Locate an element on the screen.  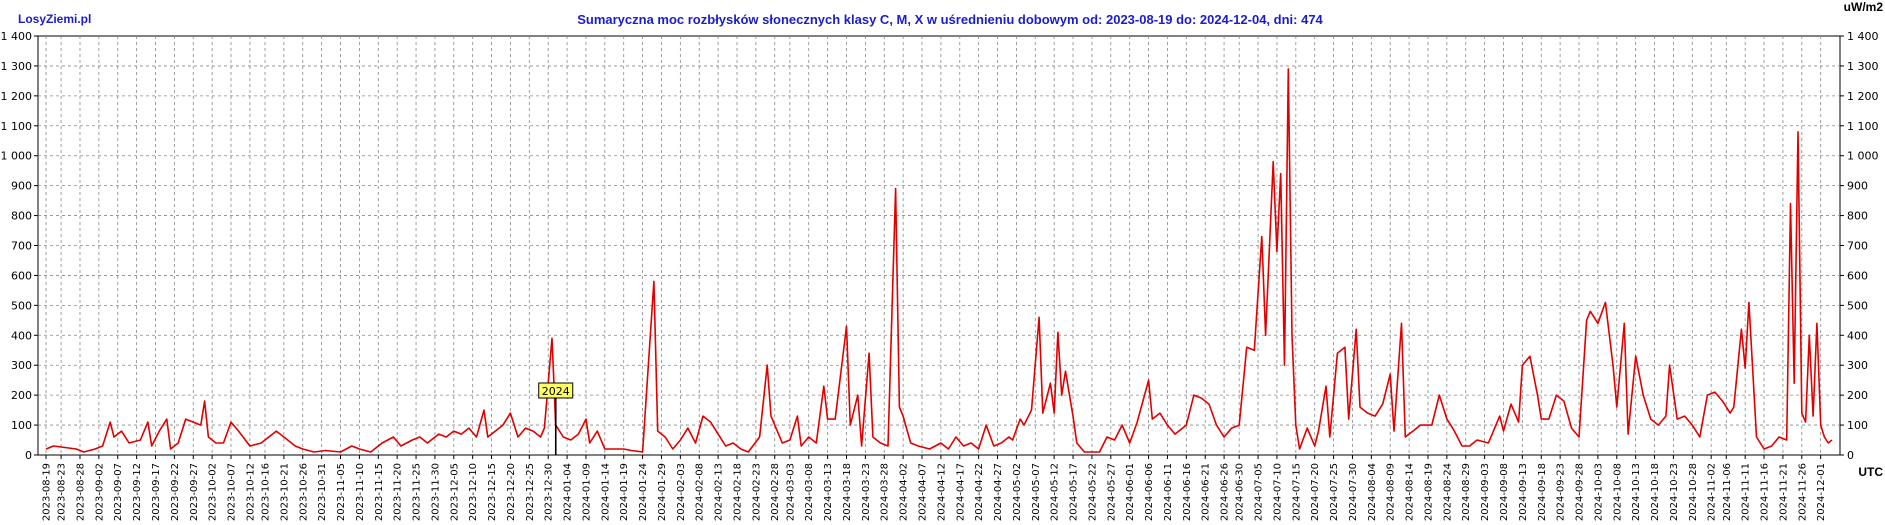
x-tick-label: 2024-01-14 is located at coordinates (605, 492).